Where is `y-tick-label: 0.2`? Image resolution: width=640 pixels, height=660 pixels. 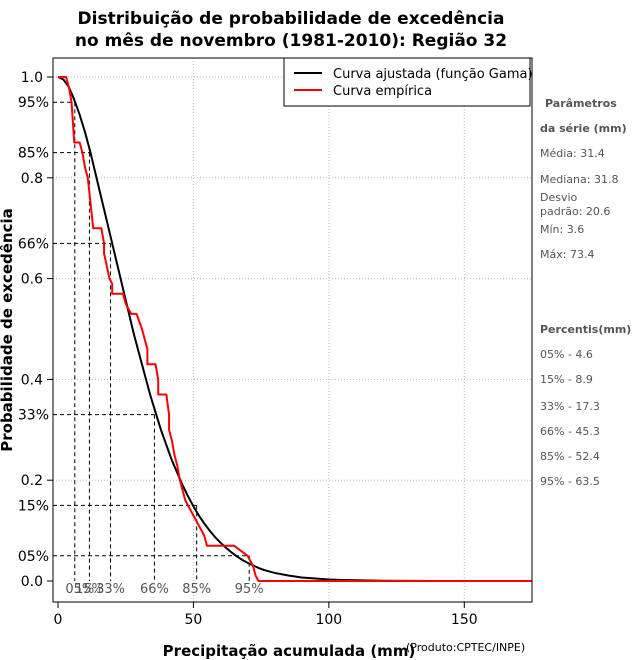
y-tick-label: 0.2 is located at coordinates (32, 481).